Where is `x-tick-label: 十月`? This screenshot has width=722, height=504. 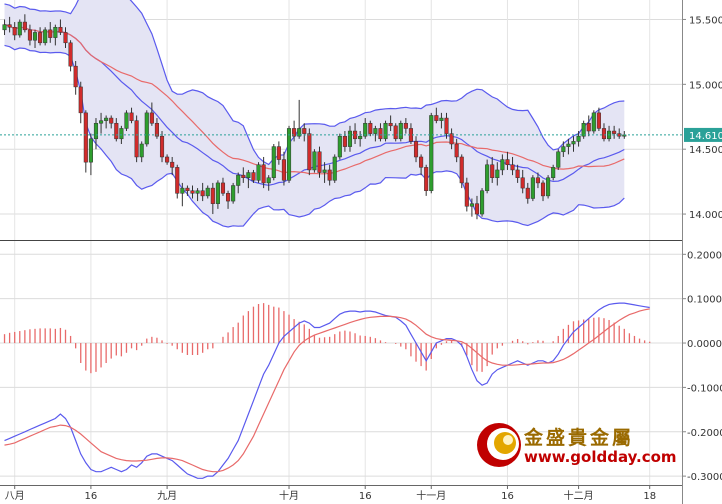
x-tick-label: 十月 is located at coordinates (289, 495).